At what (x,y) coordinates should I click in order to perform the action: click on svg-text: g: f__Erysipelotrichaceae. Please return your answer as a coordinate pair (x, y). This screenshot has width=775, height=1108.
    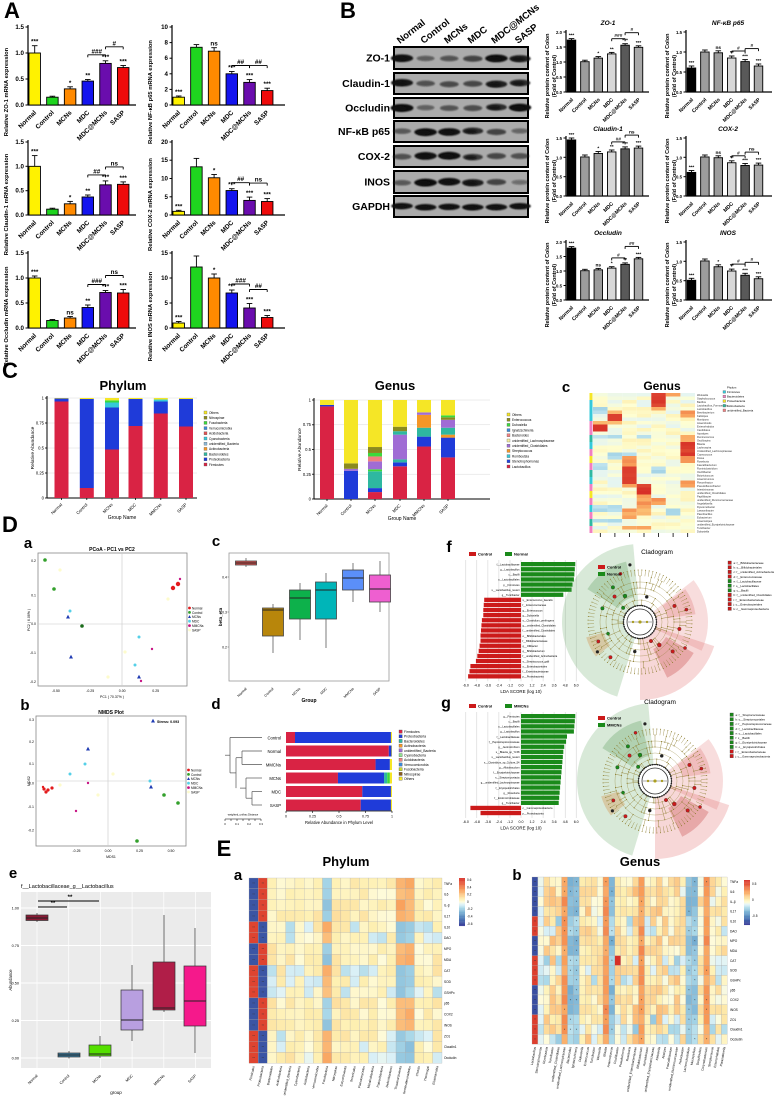
    Looking at the image, I should click on (752, 743).